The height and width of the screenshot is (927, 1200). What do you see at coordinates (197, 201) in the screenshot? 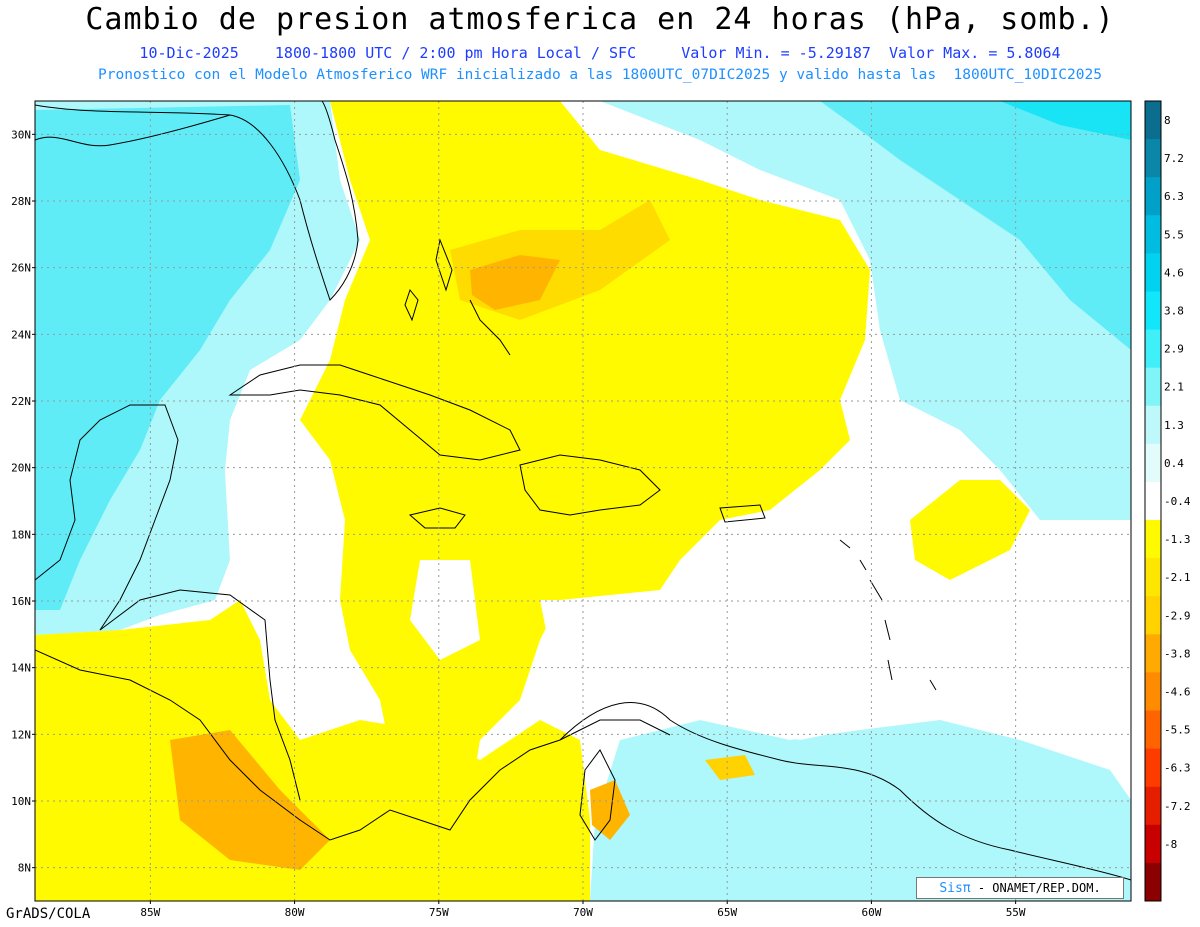
I see `coast-florida` at bounding box center [197, 201].